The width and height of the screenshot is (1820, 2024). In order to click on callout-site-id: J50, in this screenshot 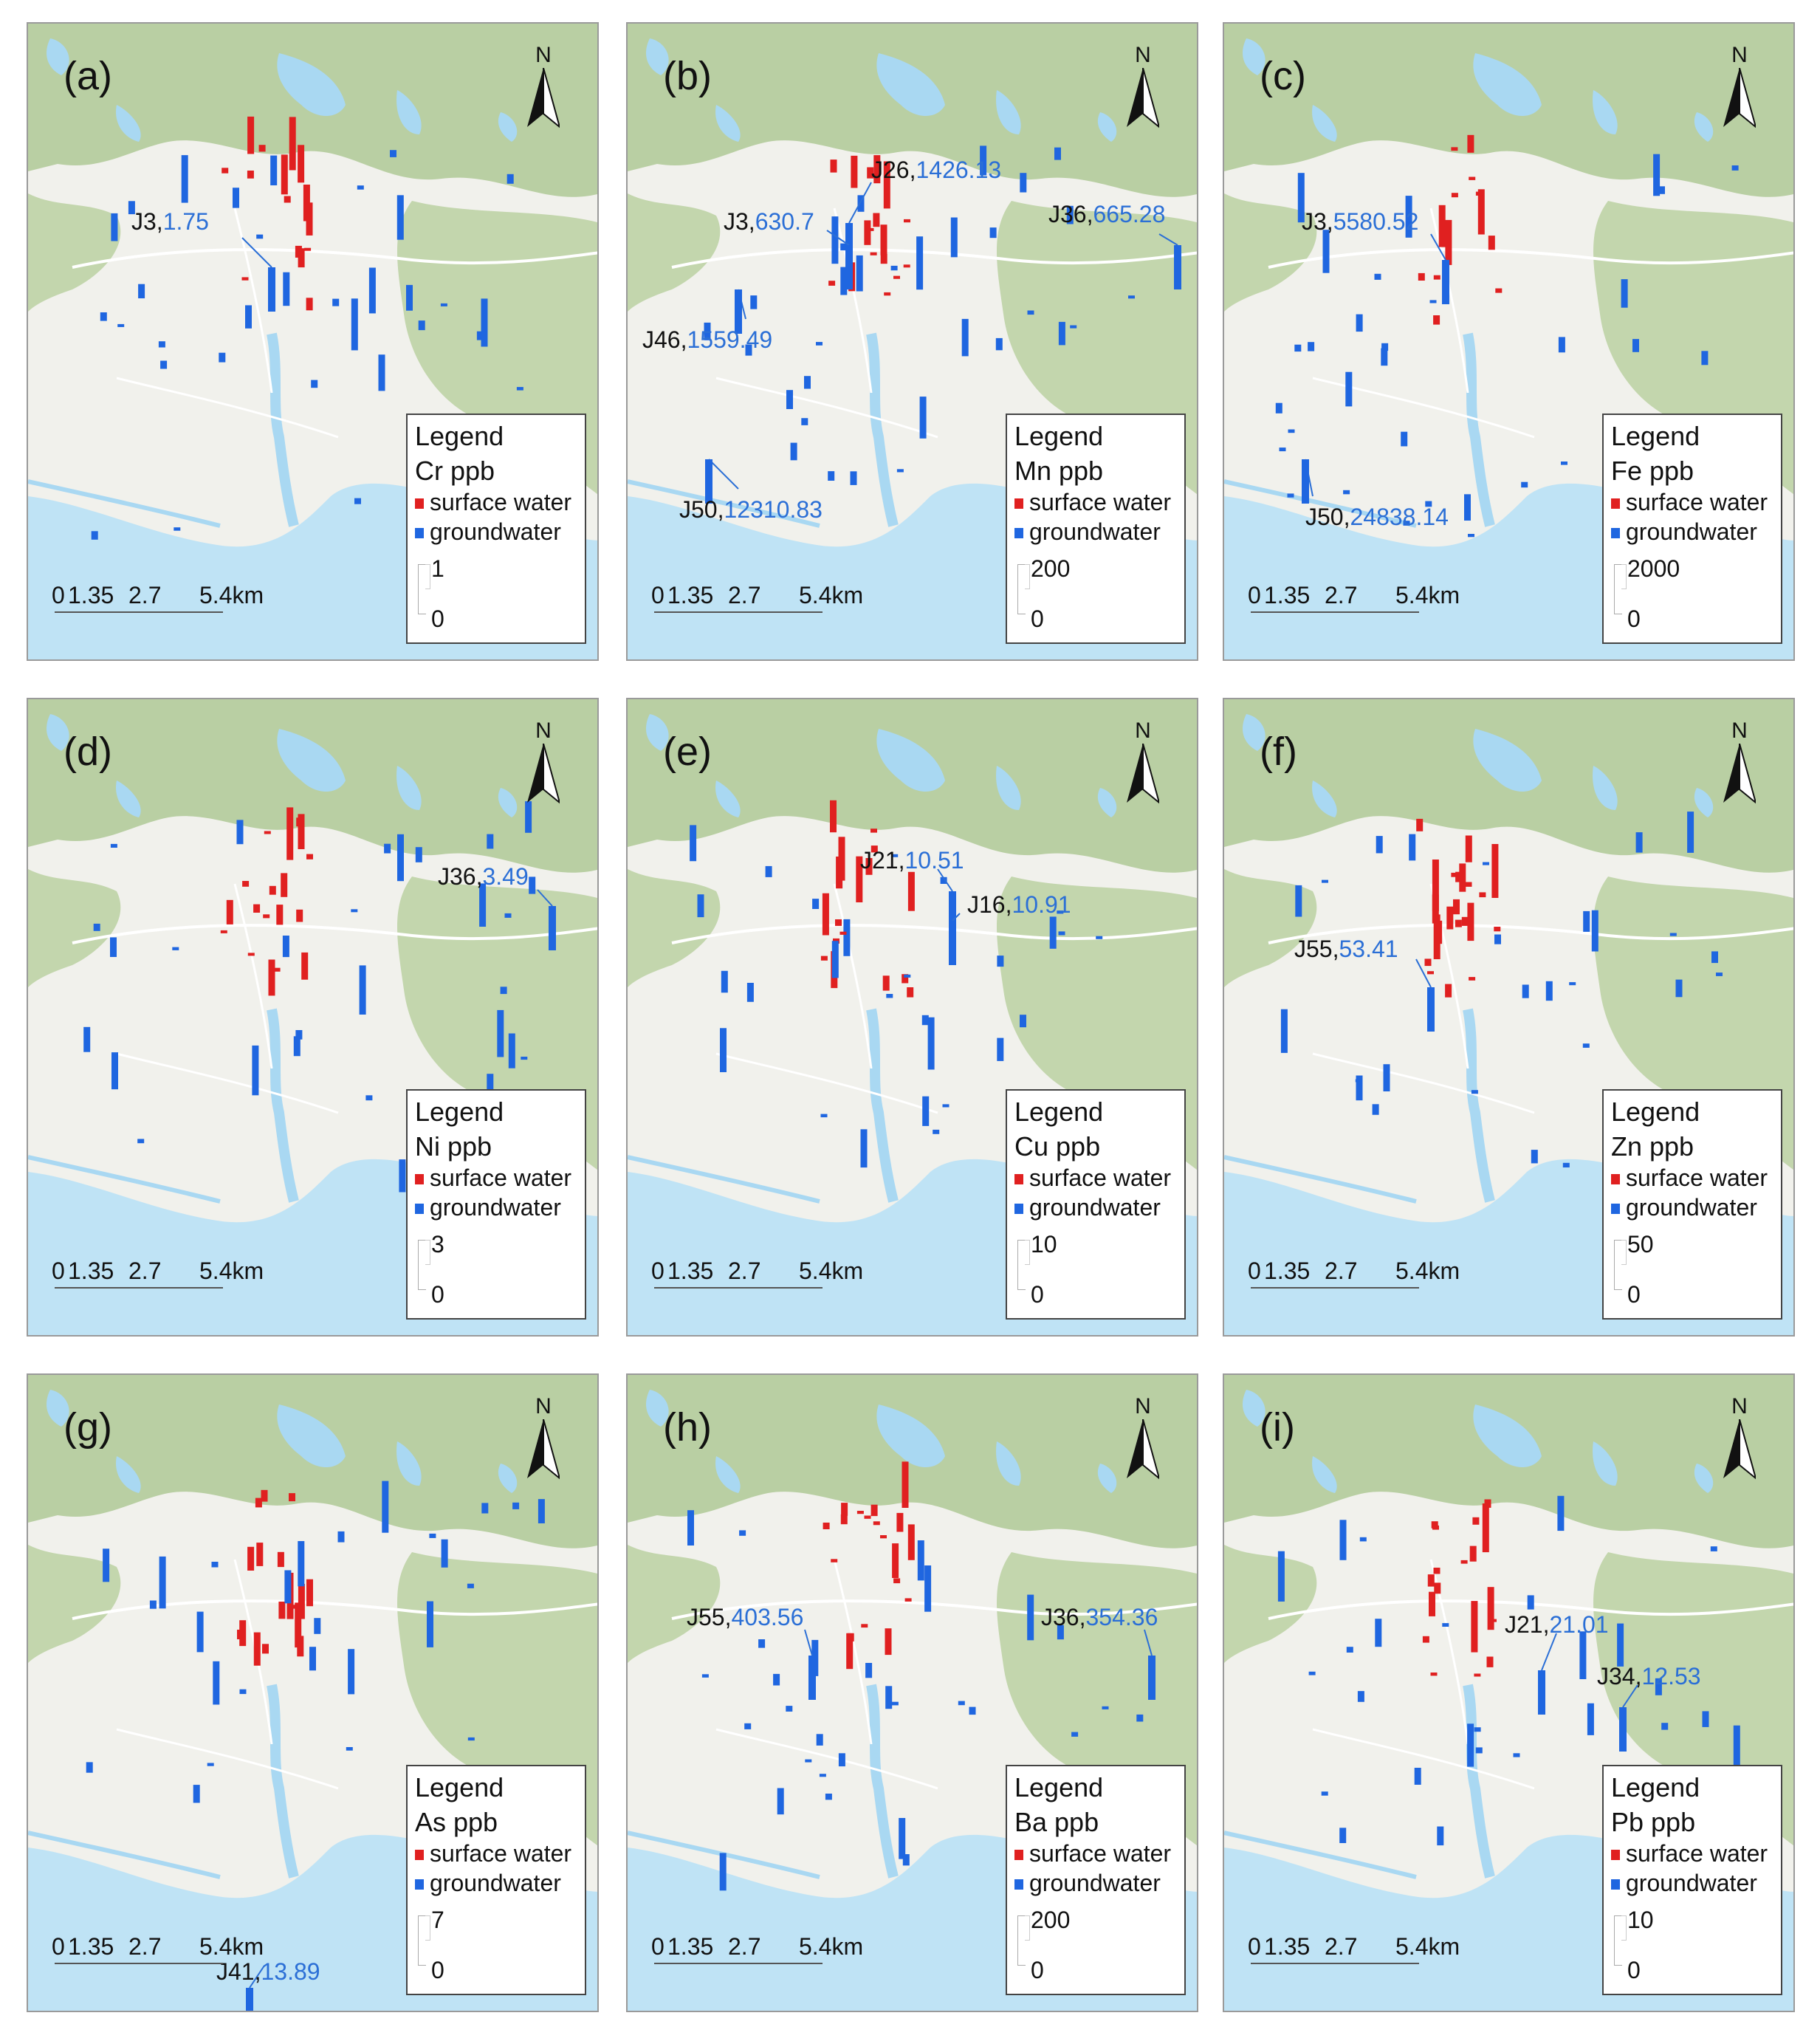, I will do `click(701, 510)`.